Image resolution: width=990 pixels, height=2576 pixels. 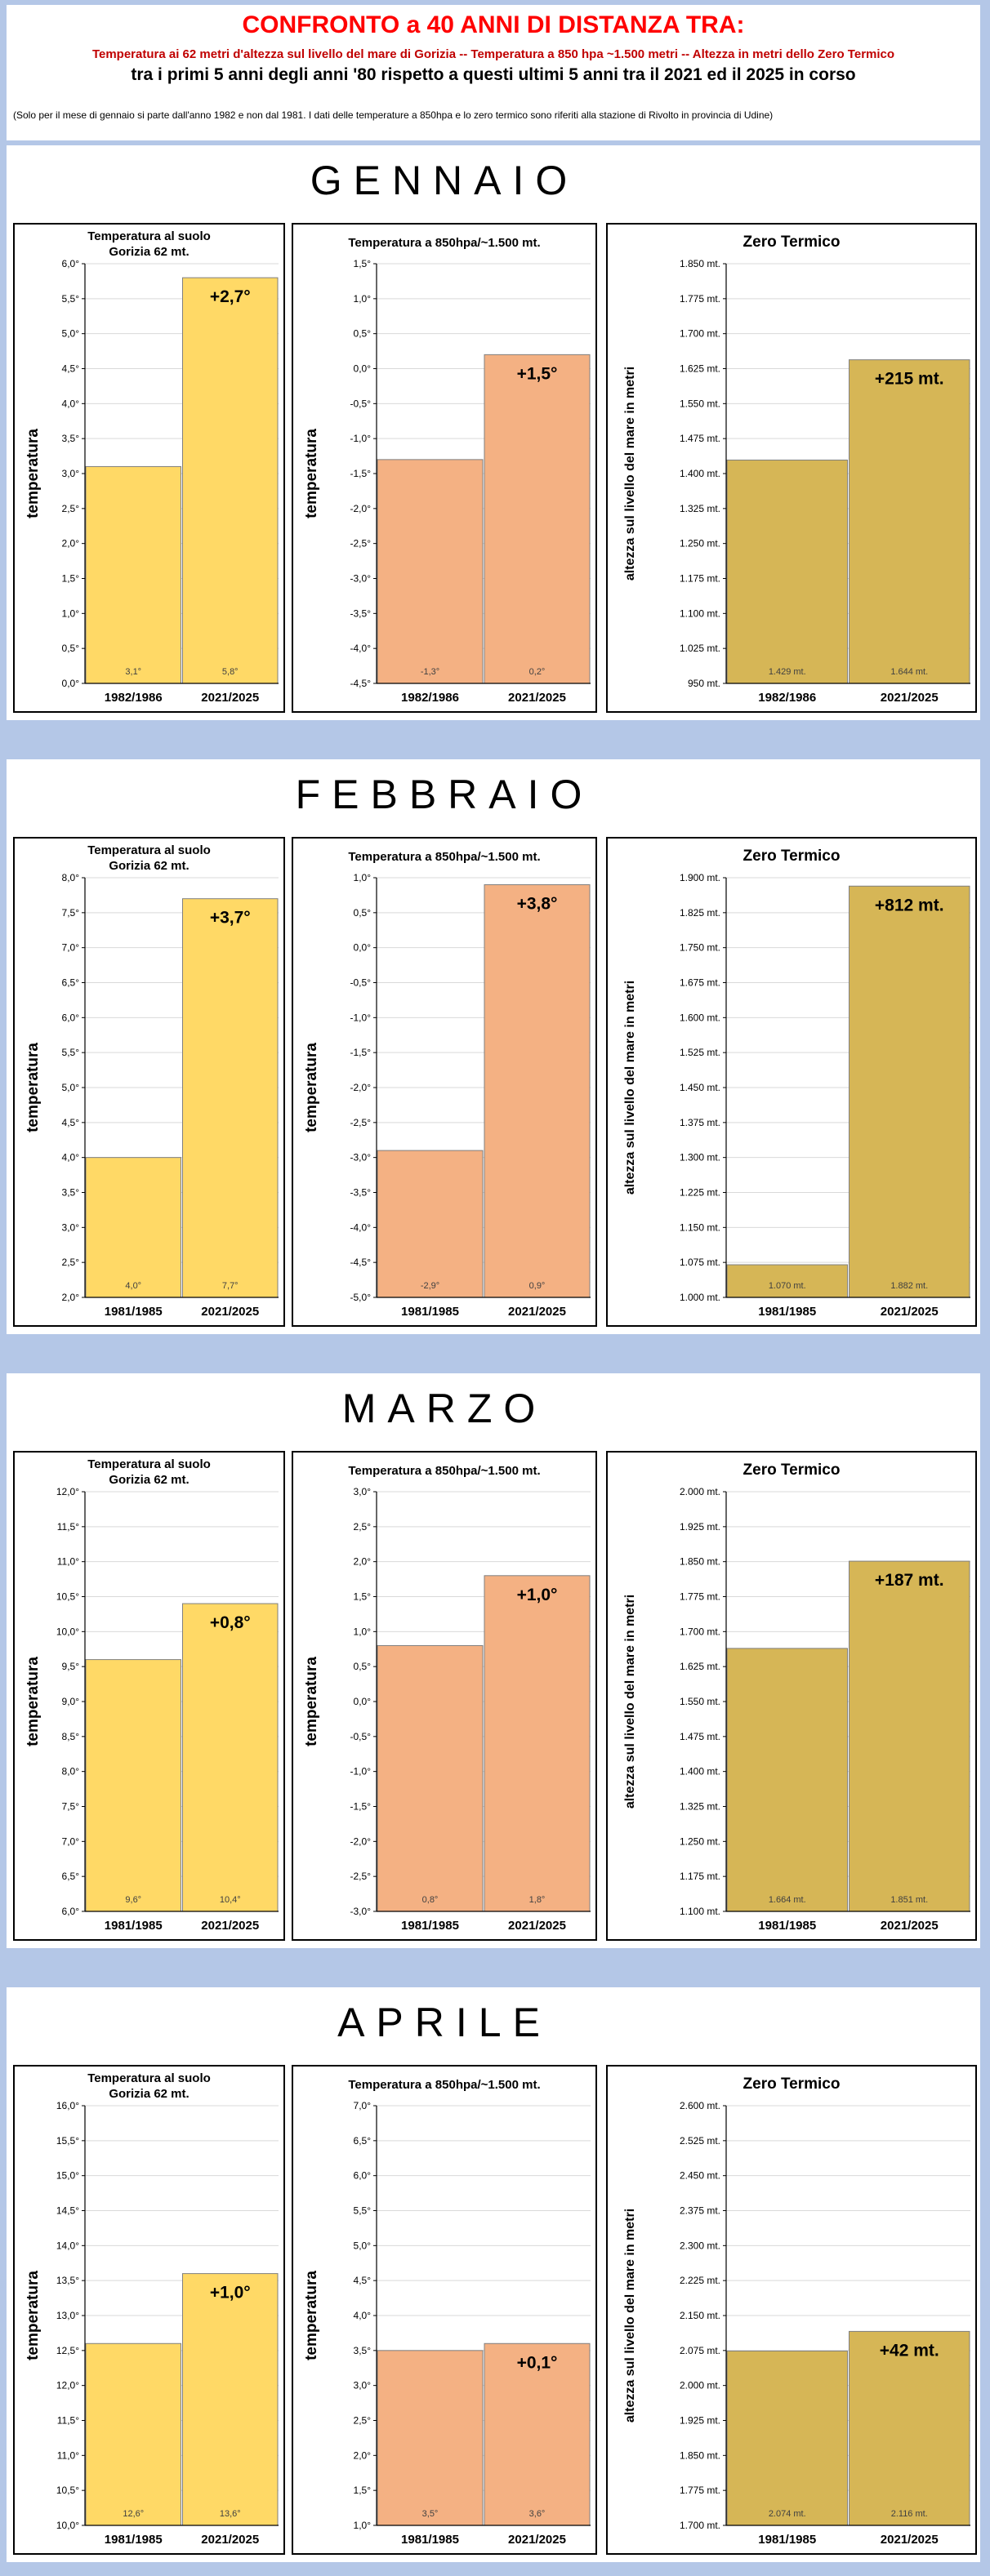 I want to click on difference-label: +1,5°, so click(x=537, y=373).